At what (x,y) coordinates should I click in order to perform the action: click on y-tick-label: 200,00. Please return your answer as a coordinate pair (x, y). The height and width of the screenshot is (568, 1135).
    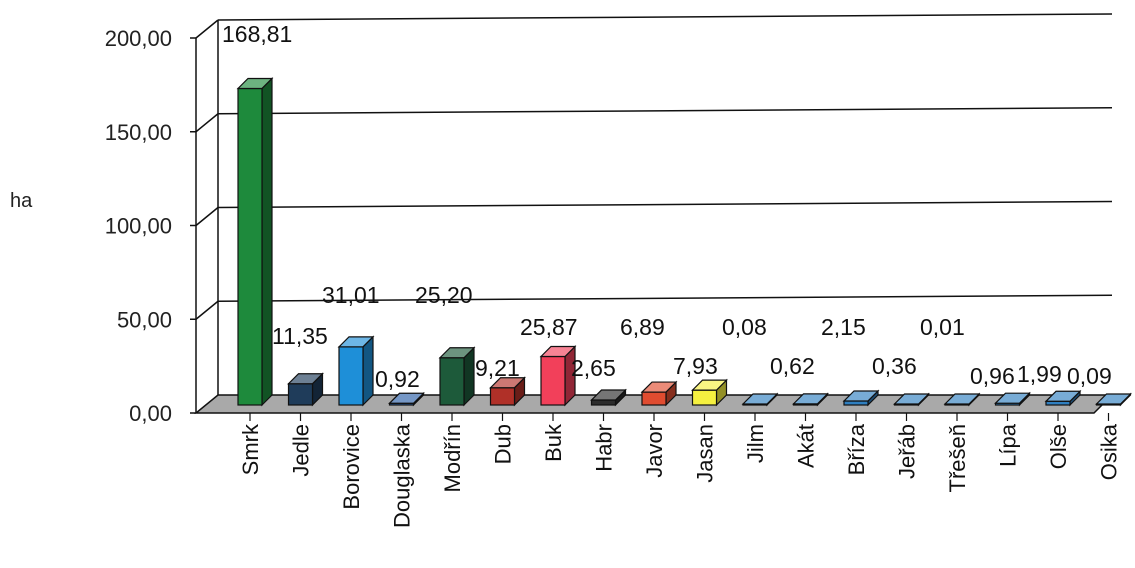
    Looking at the image, I should click on (138, 38).